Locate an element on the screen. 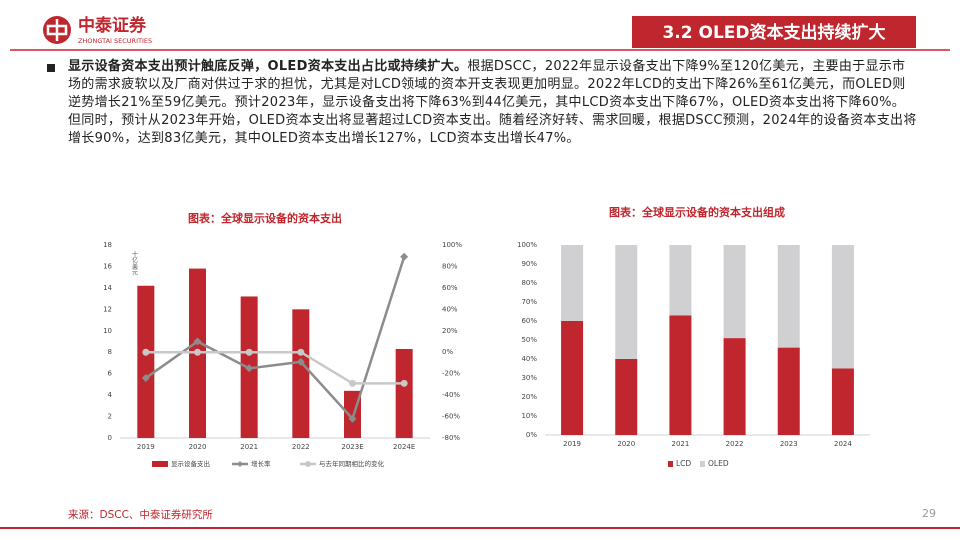 The height and width of the screenshot is (540, 960). legend-label: 增长率 is located at coordinates (261, 463).